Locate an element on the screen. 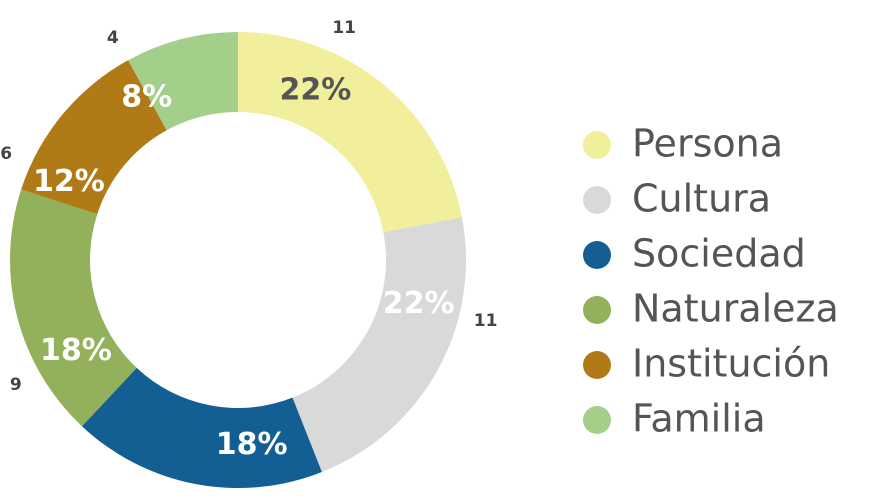  count-label: 4 is located at coordinates (113, 38).